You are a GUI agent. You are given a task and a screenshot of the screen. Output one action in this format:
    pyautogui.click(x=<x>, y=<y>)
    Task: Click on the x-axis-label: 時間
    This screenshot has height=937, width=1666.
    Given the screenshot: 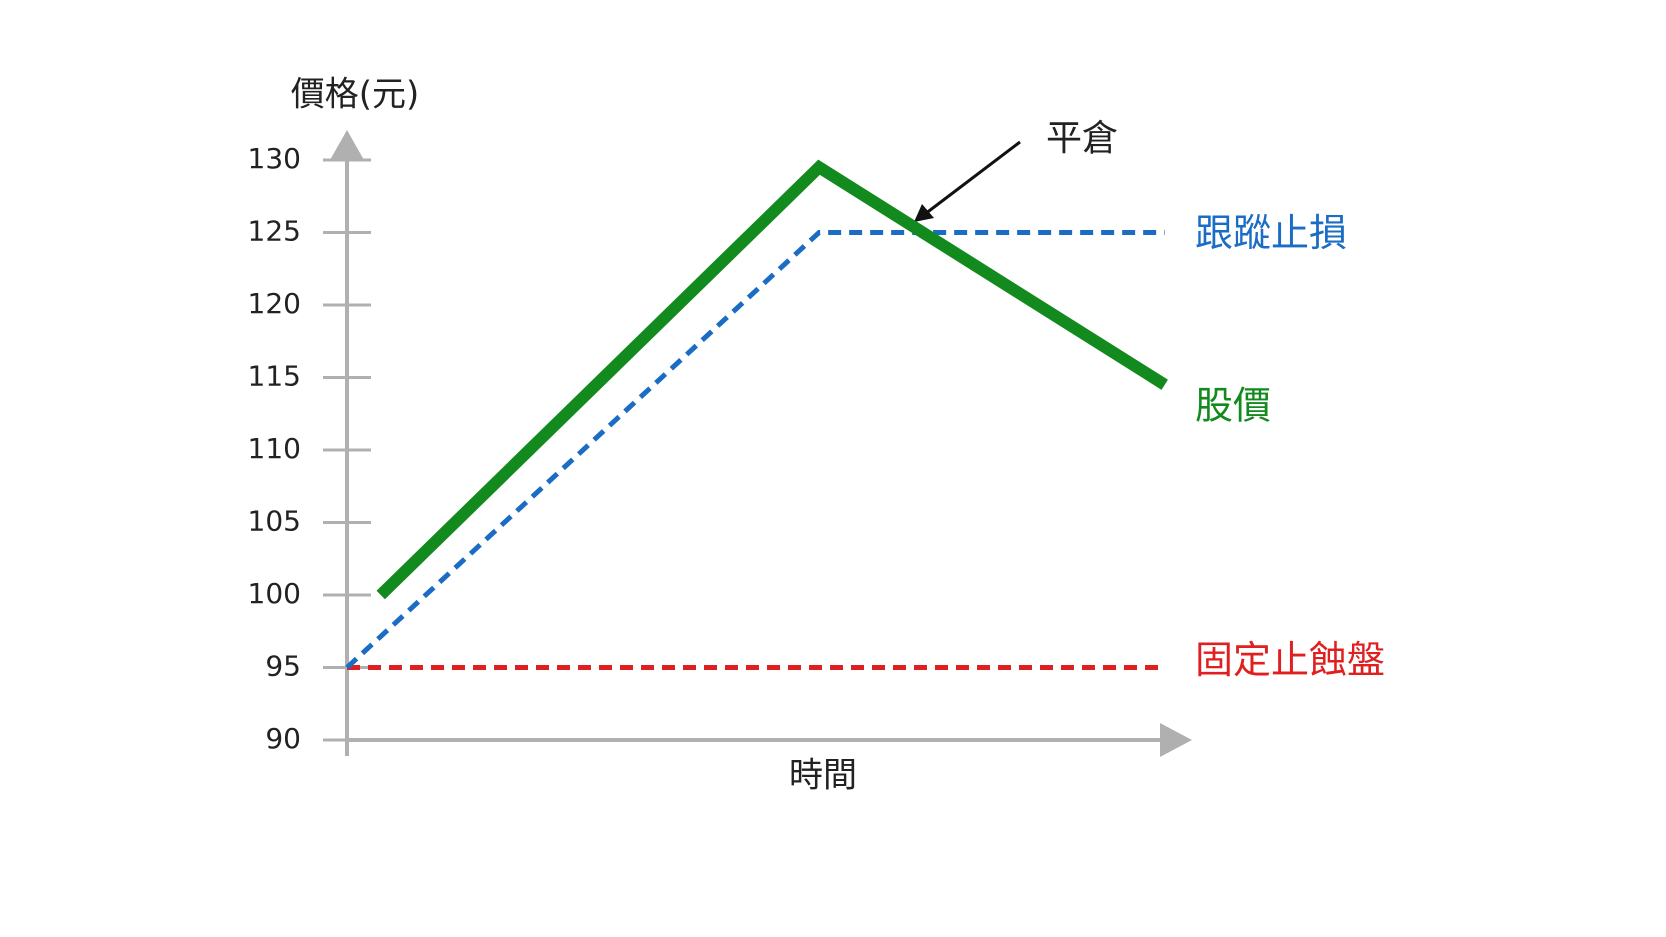 What is the action you would take?
    pyautogui.click(x=823, y=776)
    